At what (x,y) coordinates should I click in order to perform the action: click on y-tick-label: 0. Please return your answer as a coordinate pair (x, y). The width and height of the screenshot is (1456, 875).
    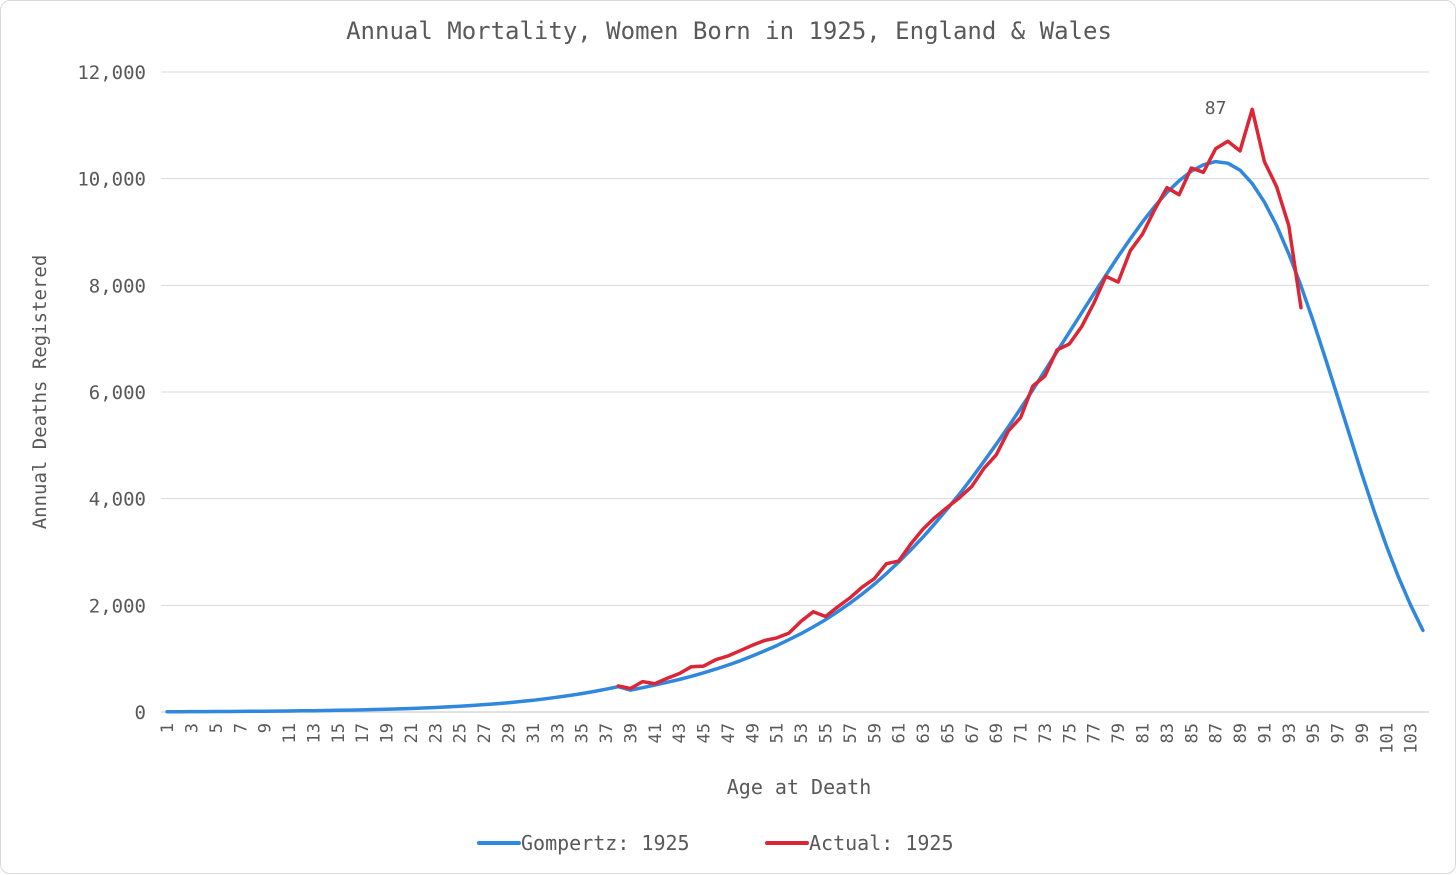
    Looking at the image, I should click on (140, 713).